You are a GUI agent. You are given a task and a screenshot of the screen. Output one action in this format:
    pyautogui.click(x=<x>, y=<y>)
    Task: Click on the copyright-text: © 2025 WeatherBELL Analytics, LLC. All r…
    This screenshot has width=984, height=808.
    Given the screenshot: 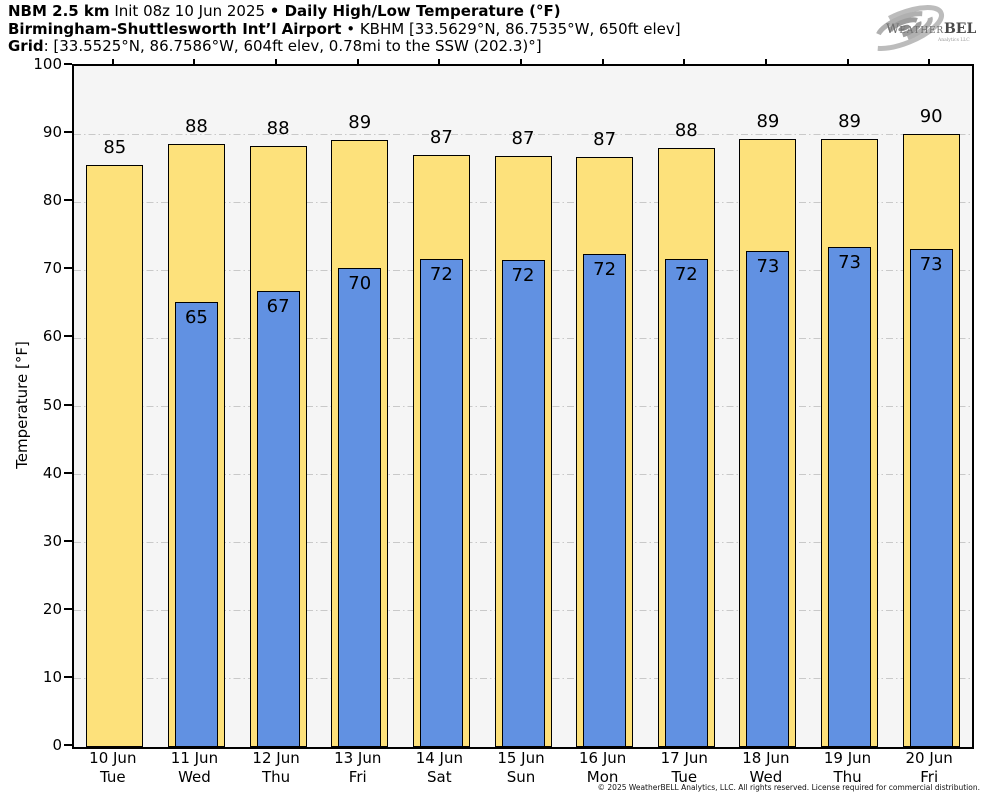 What is the action you would take?
    pyautogui.click(x=788, y=787)
    